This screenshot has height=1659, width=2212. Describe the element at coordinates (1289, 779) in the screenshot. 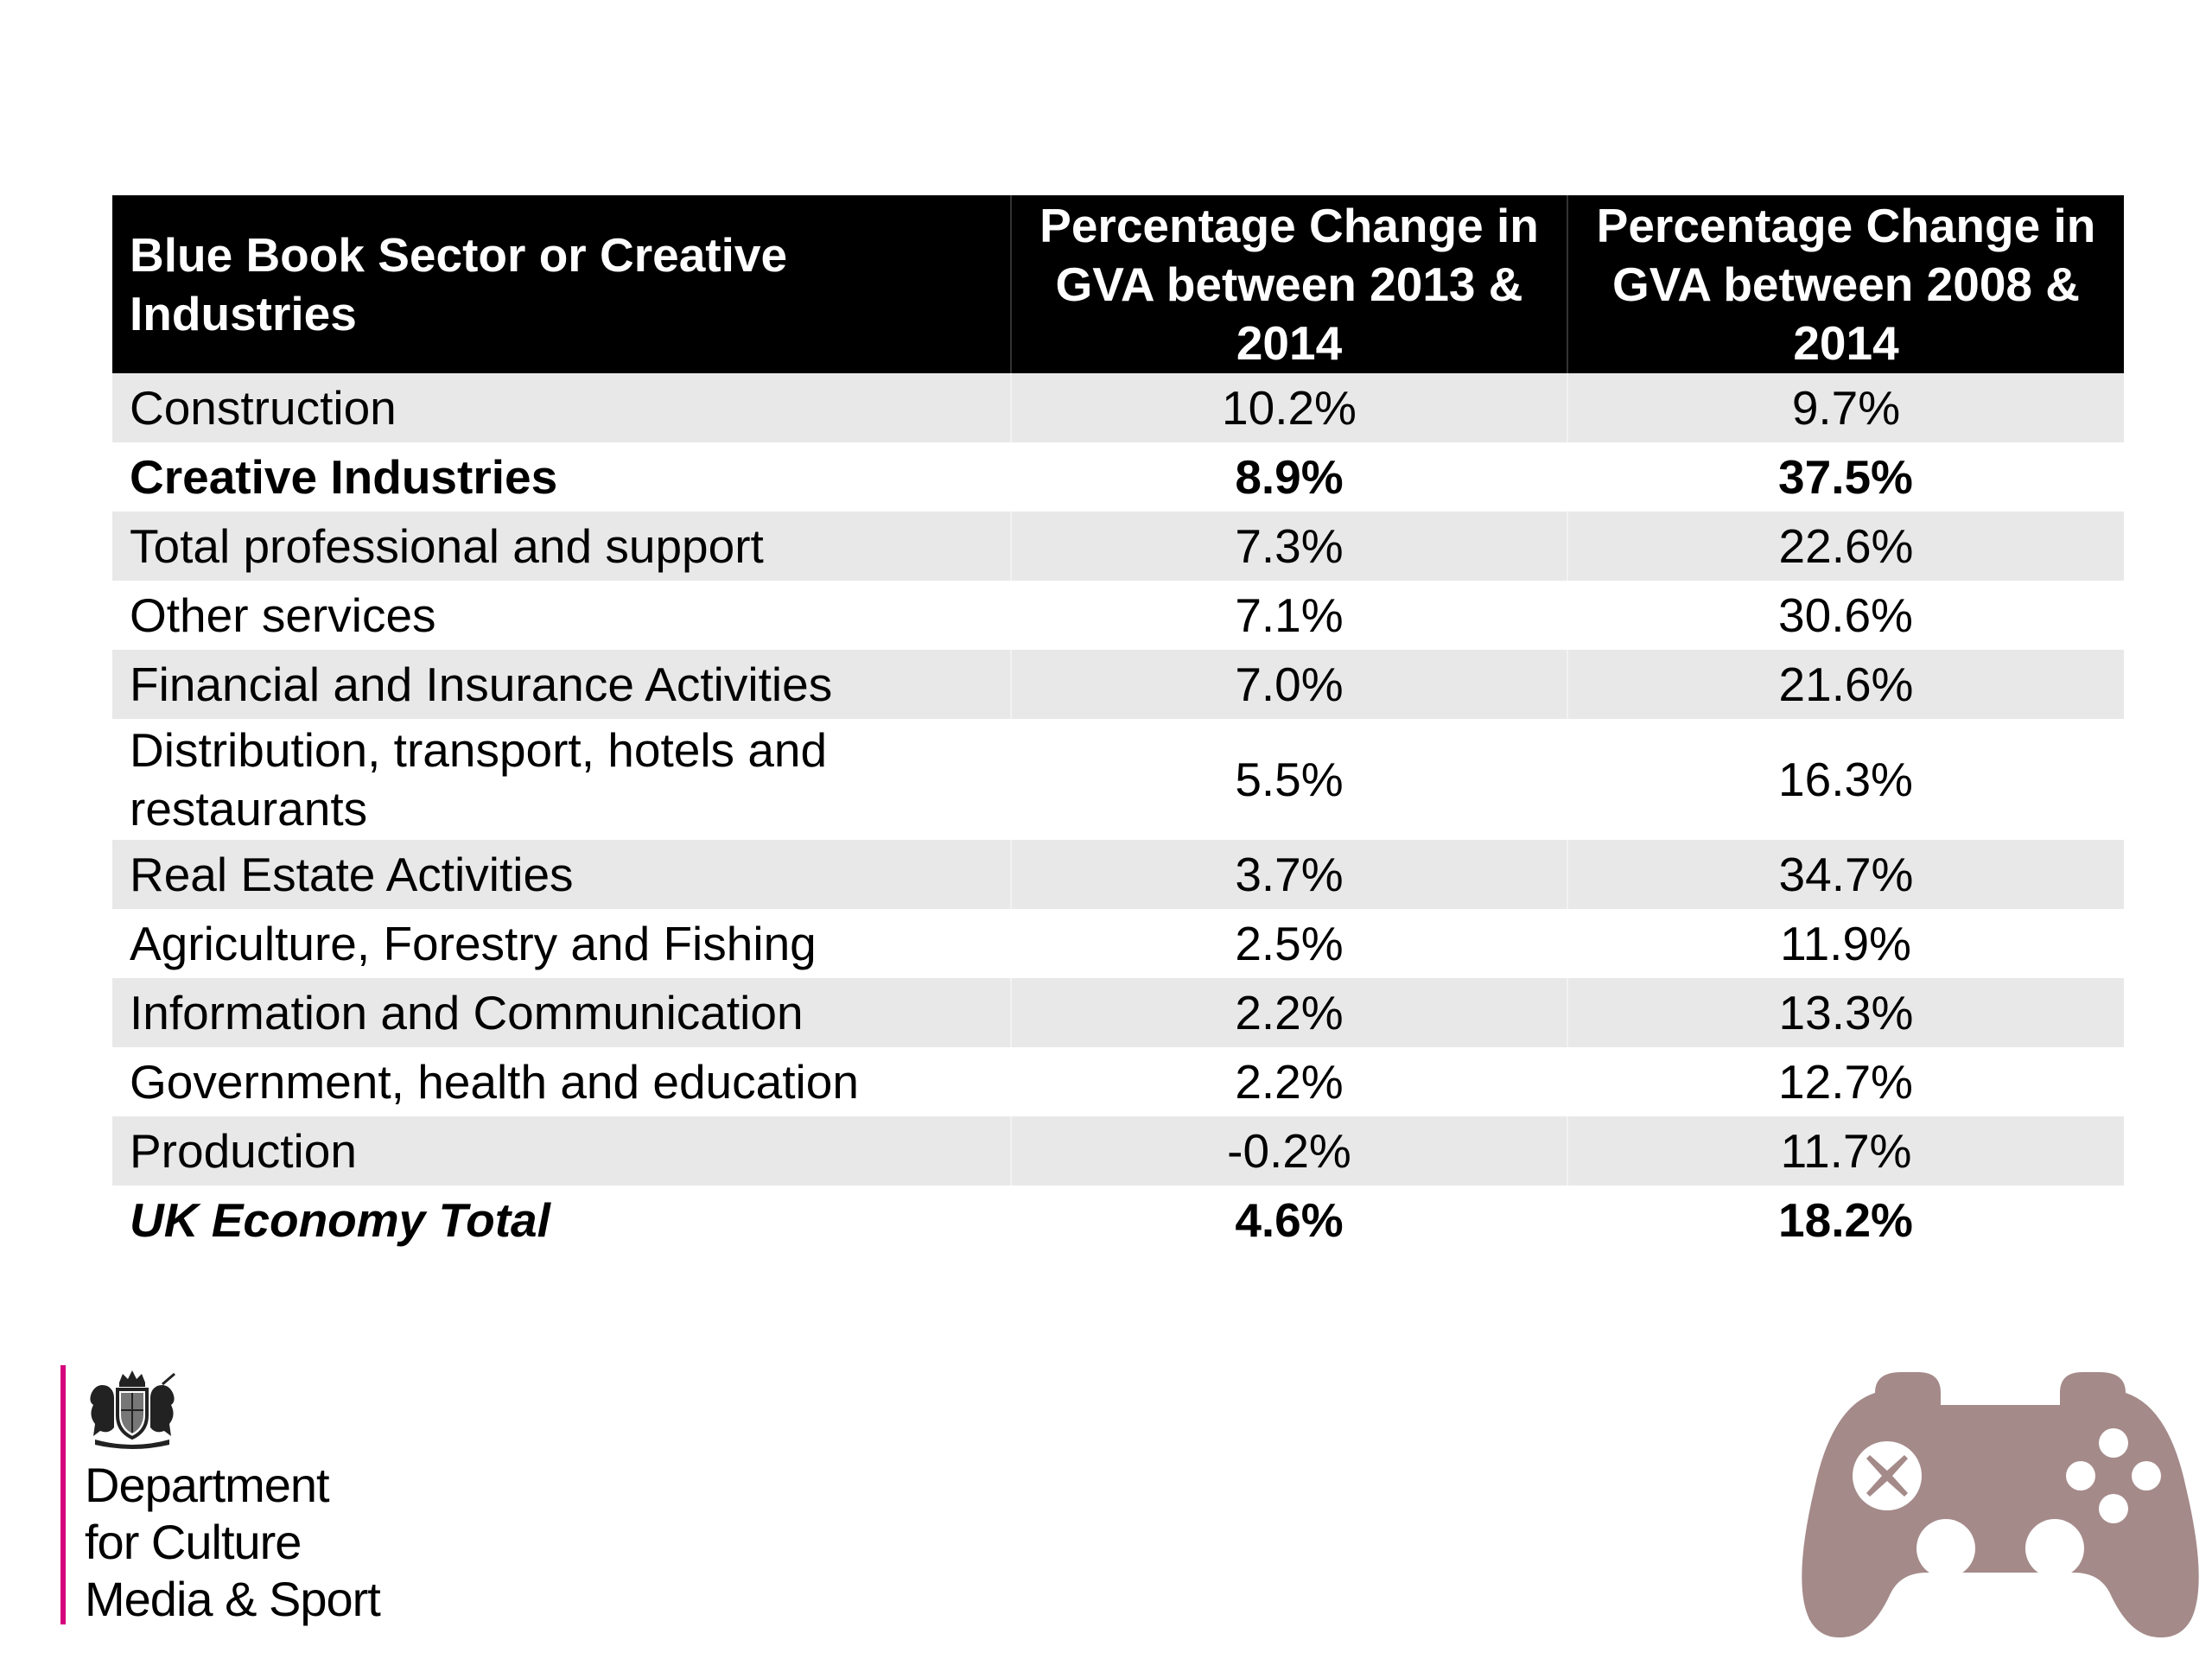

I see `change-2013-2014-cell: 5.5%` at that location.